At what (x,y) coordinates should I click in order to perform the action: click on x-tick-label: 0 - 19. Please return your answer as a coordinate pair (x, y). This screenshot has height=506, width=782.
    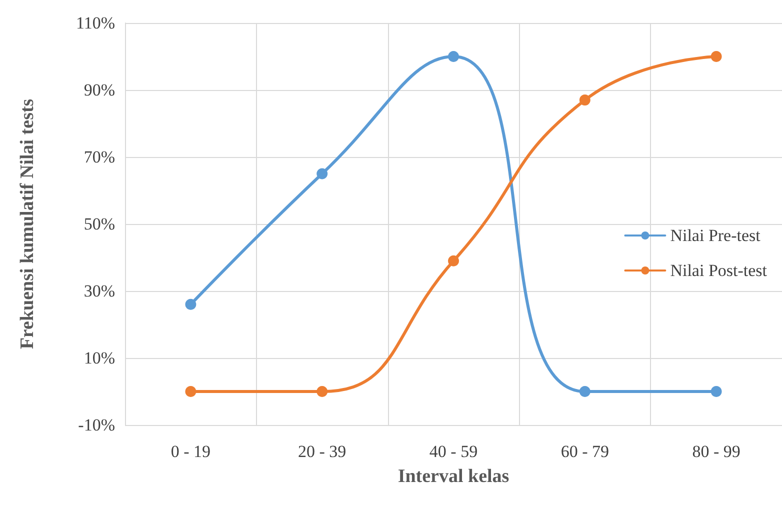
    Looking at the image, I should click on (190, 451).